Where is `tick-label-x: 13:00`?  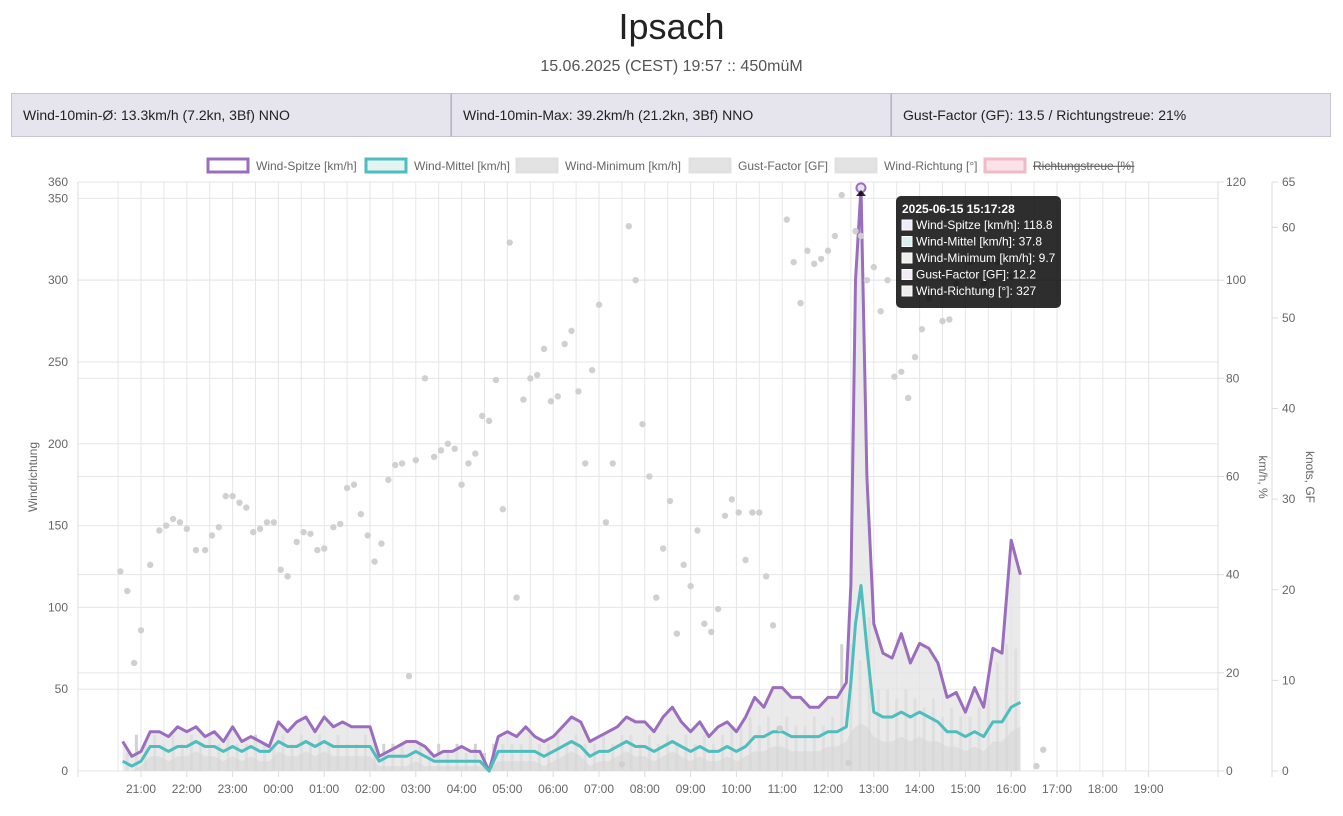
tick-label-x: 13:00 is located at coordinates (874, 789).